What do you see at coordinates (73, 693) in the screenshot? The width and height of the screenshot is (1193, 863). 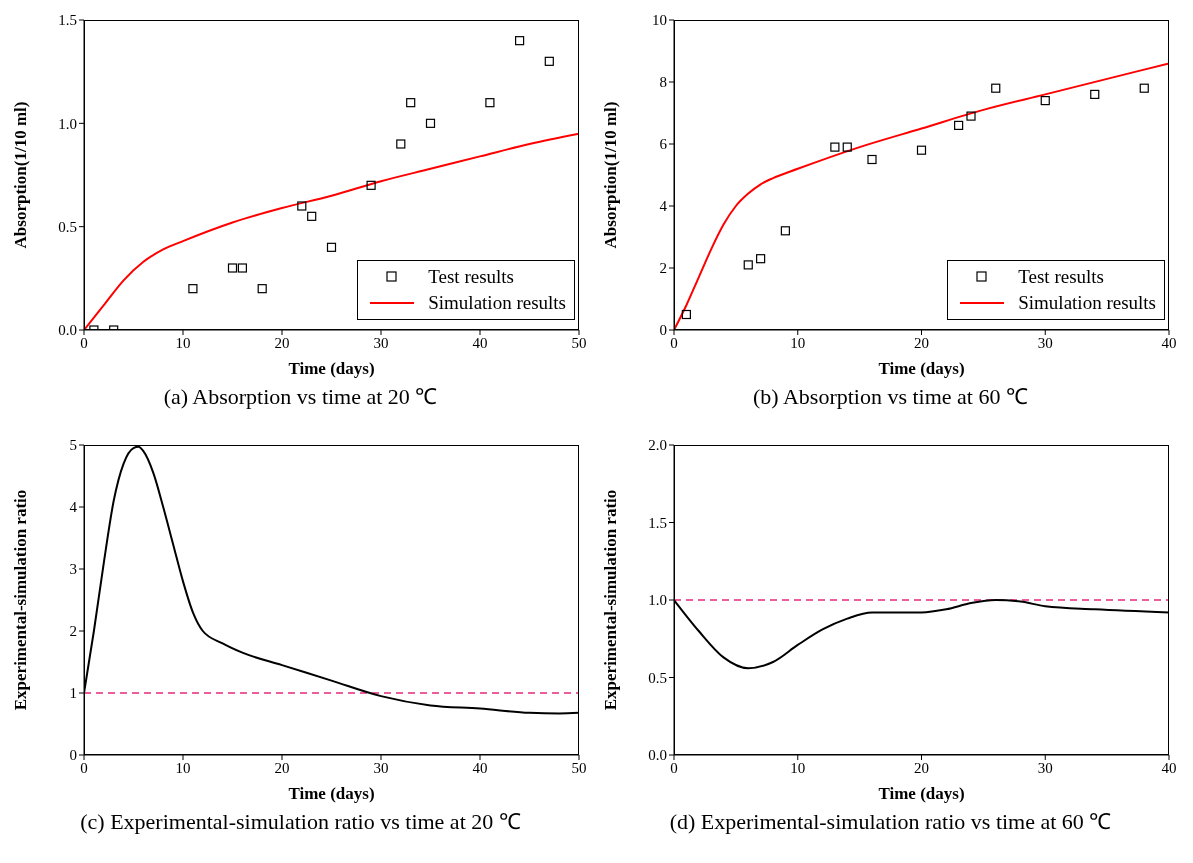 I see `y-tick-label: 1` at bounding box center [73, 693].